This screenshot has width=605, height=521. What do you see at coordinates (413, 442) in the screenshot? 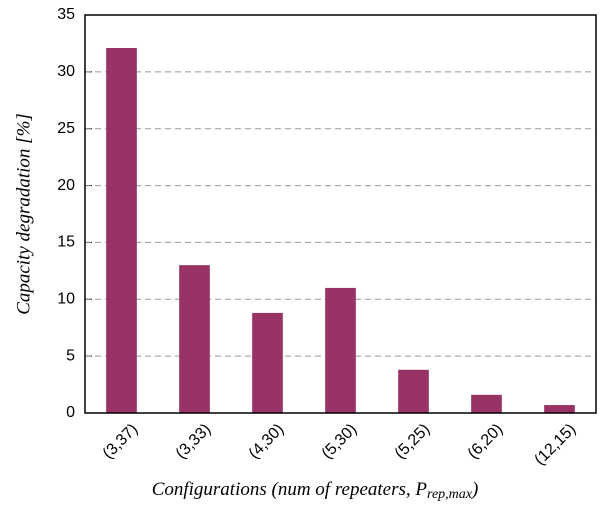
I see `x-tick-label: (5,25)` at bounding box center [413, 442].